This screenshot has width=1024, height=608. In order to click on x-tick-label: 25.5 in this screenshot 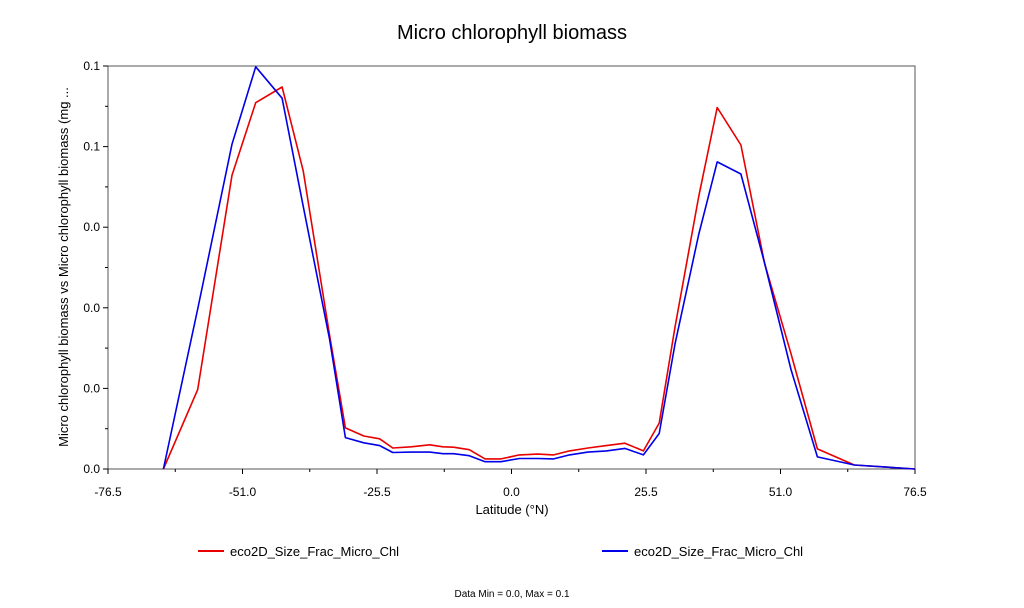, I will do `click(646, 492)`.